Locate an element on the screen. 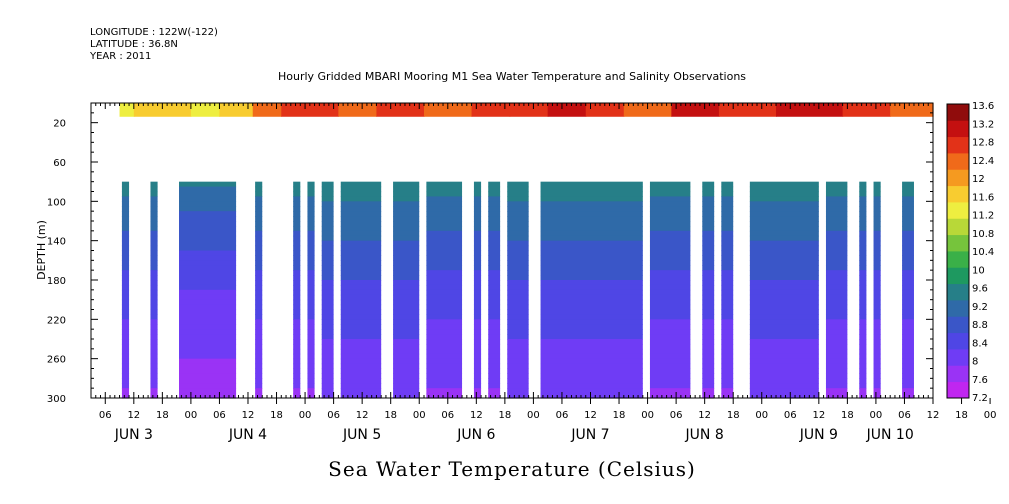 Image resolution: width=1009 pixels, height=504 pixels. data-block is located at coordinates (125, 290).